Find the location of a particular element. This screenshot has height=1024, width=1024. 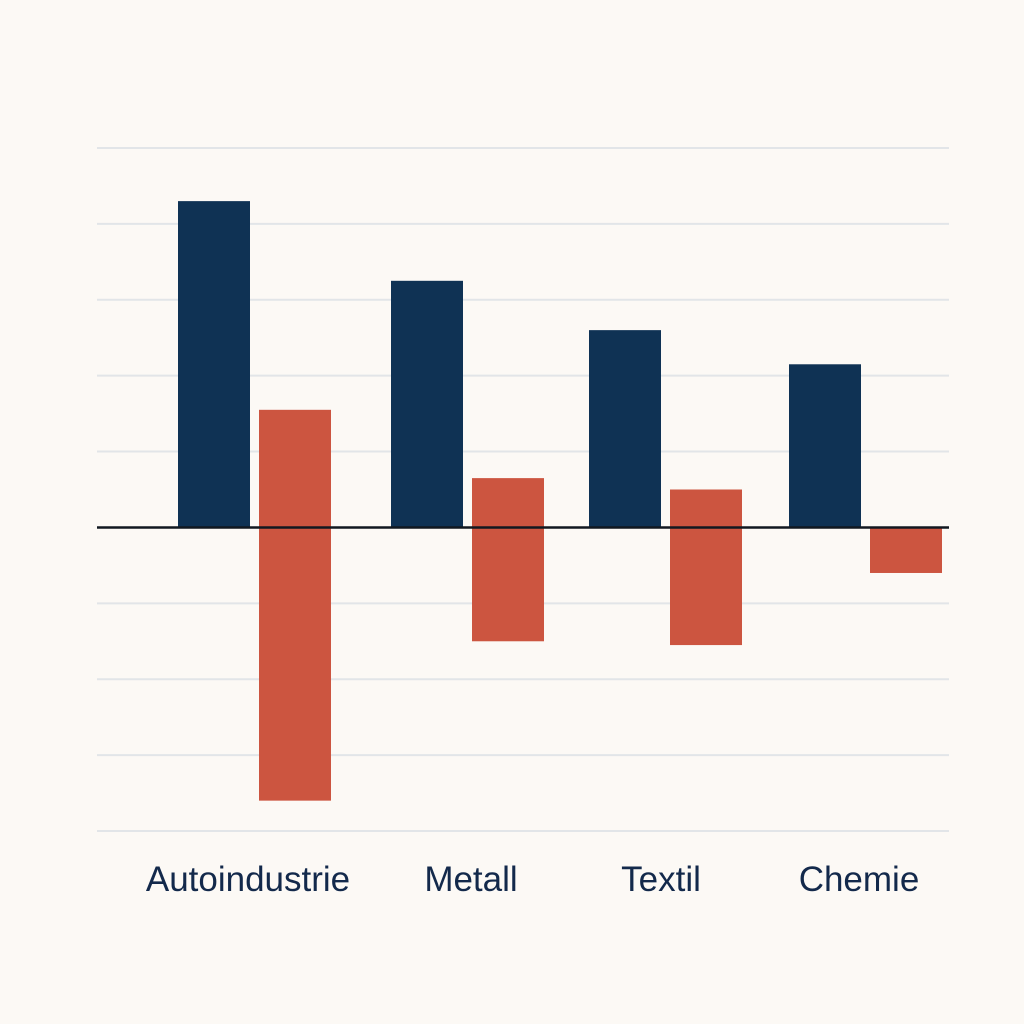

x-tick-label: Metall is located at coordinates (470, 879).